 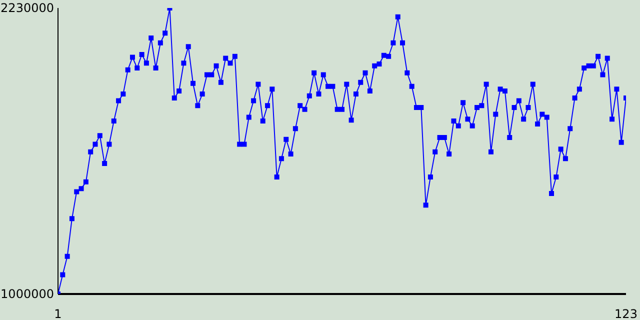 I want to click on x-tick-label: 1, so click(x=58, y=313).